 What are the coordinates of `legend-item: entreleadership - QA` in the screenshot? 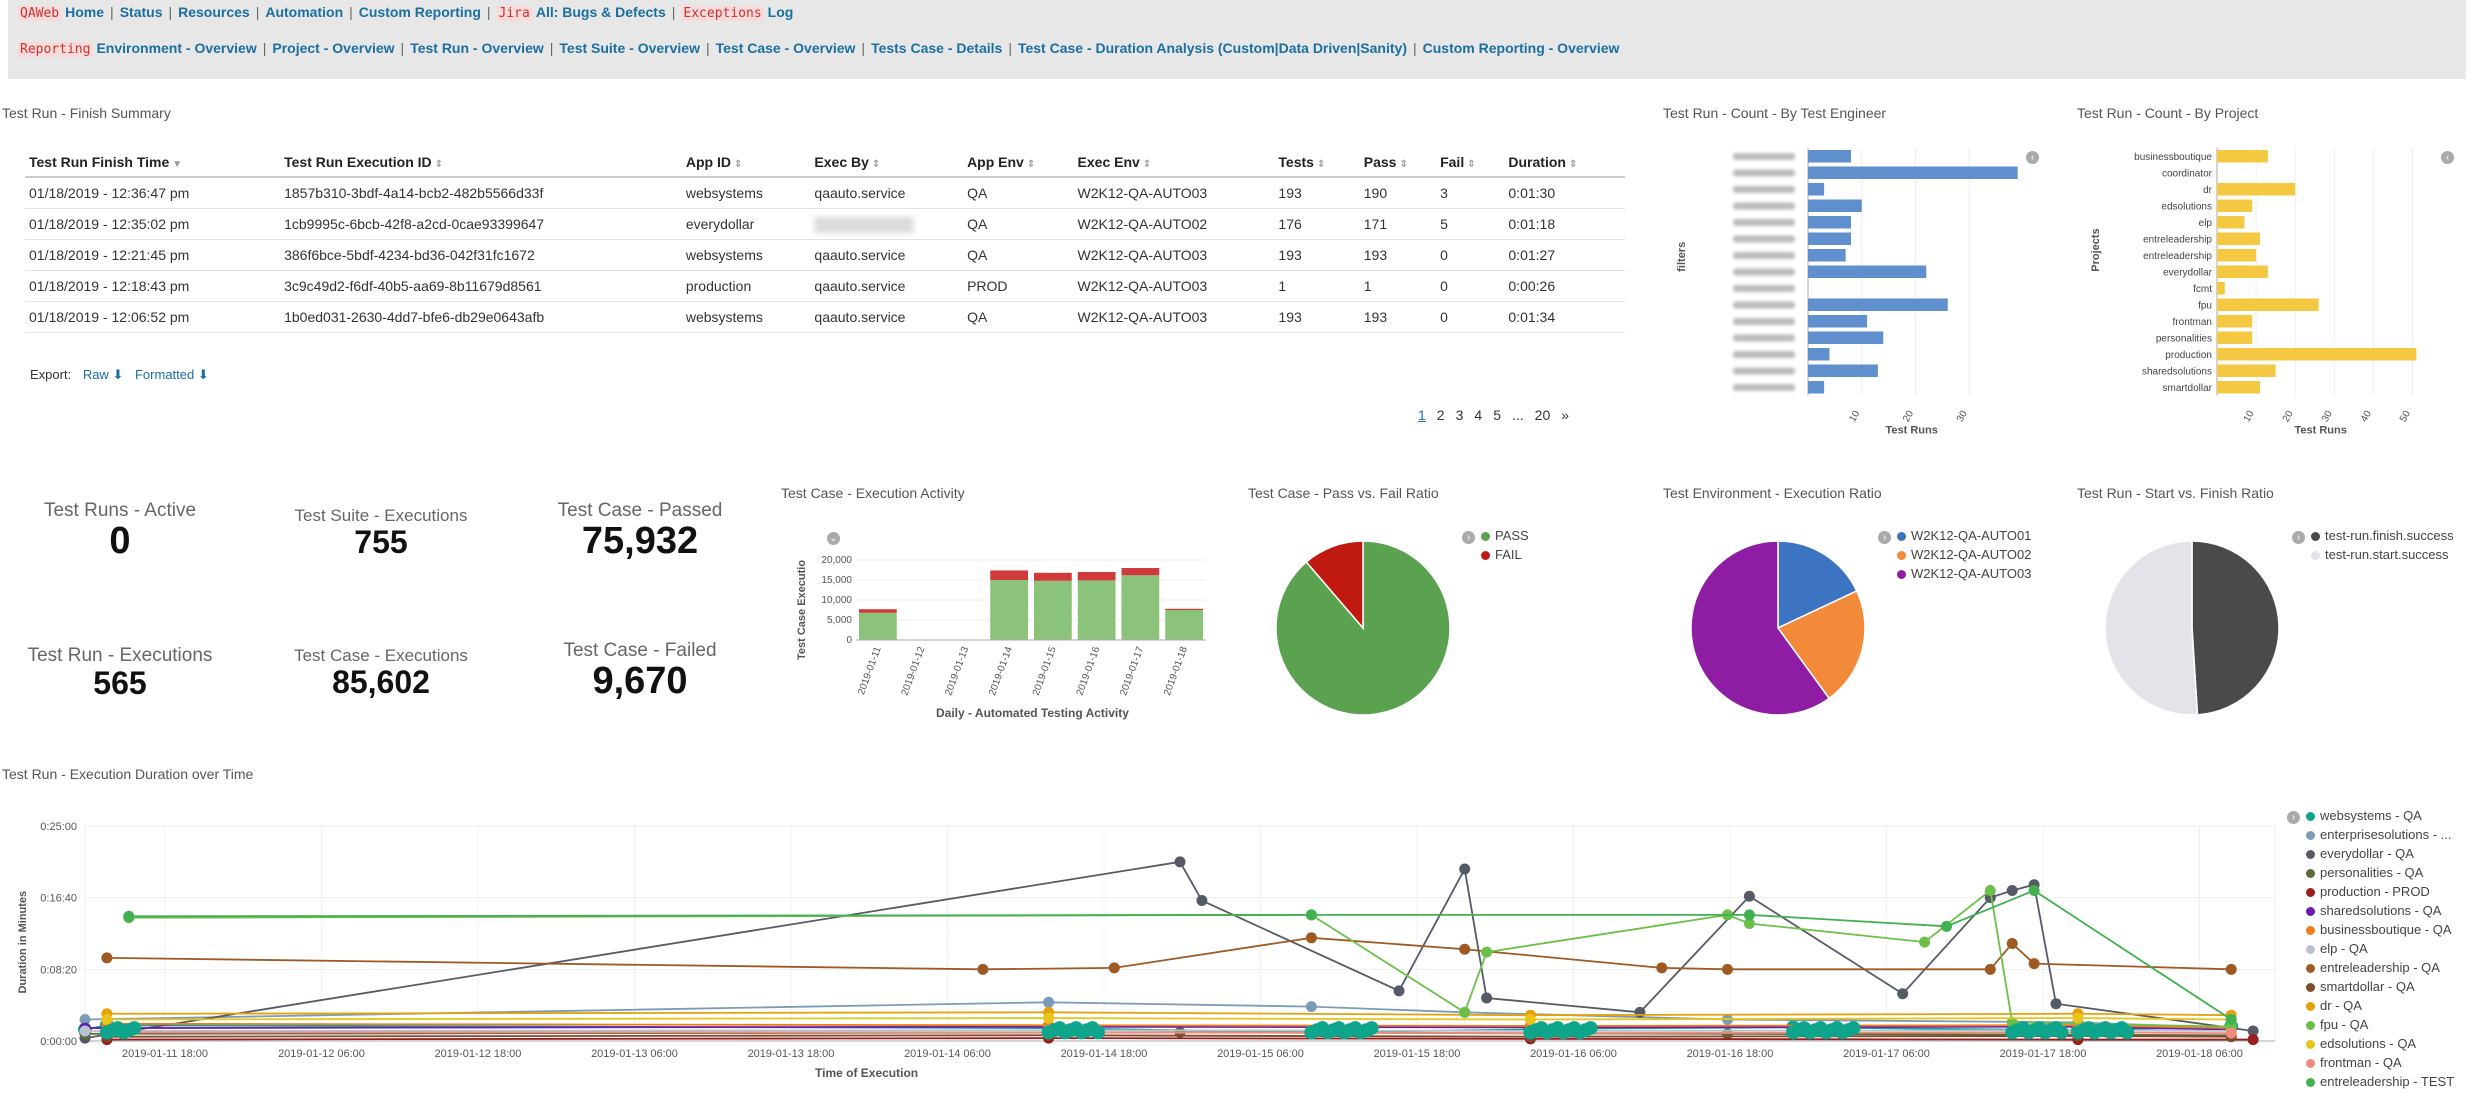 It's located at (2380, 967).